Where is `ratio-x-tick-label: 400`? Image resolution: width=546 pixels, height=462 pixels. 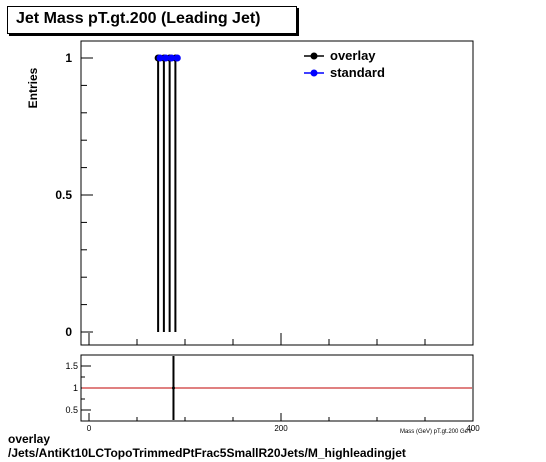
ratio-x-tick-label: 400 is located at coordinates (473, 428).